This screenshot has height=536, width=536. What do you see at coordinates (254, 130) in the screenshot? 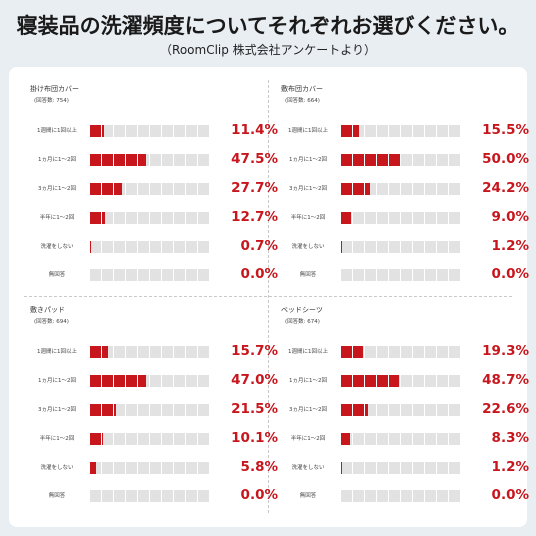
I see `value-label: 11.4%` at bounding box center [254, 130].